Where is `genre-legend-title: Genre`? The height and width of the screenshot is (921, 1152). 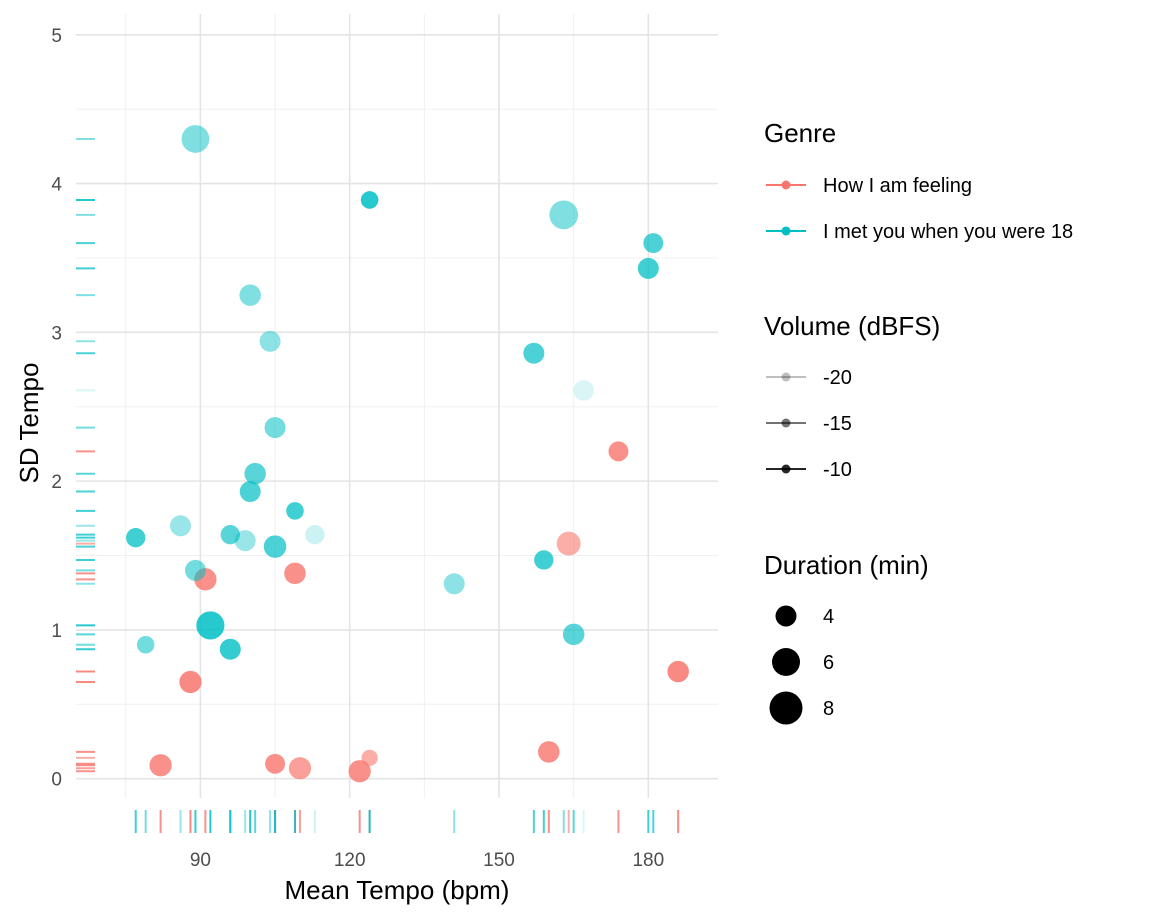
genre-legend-title: Genre is located at coordinates (800, 133).